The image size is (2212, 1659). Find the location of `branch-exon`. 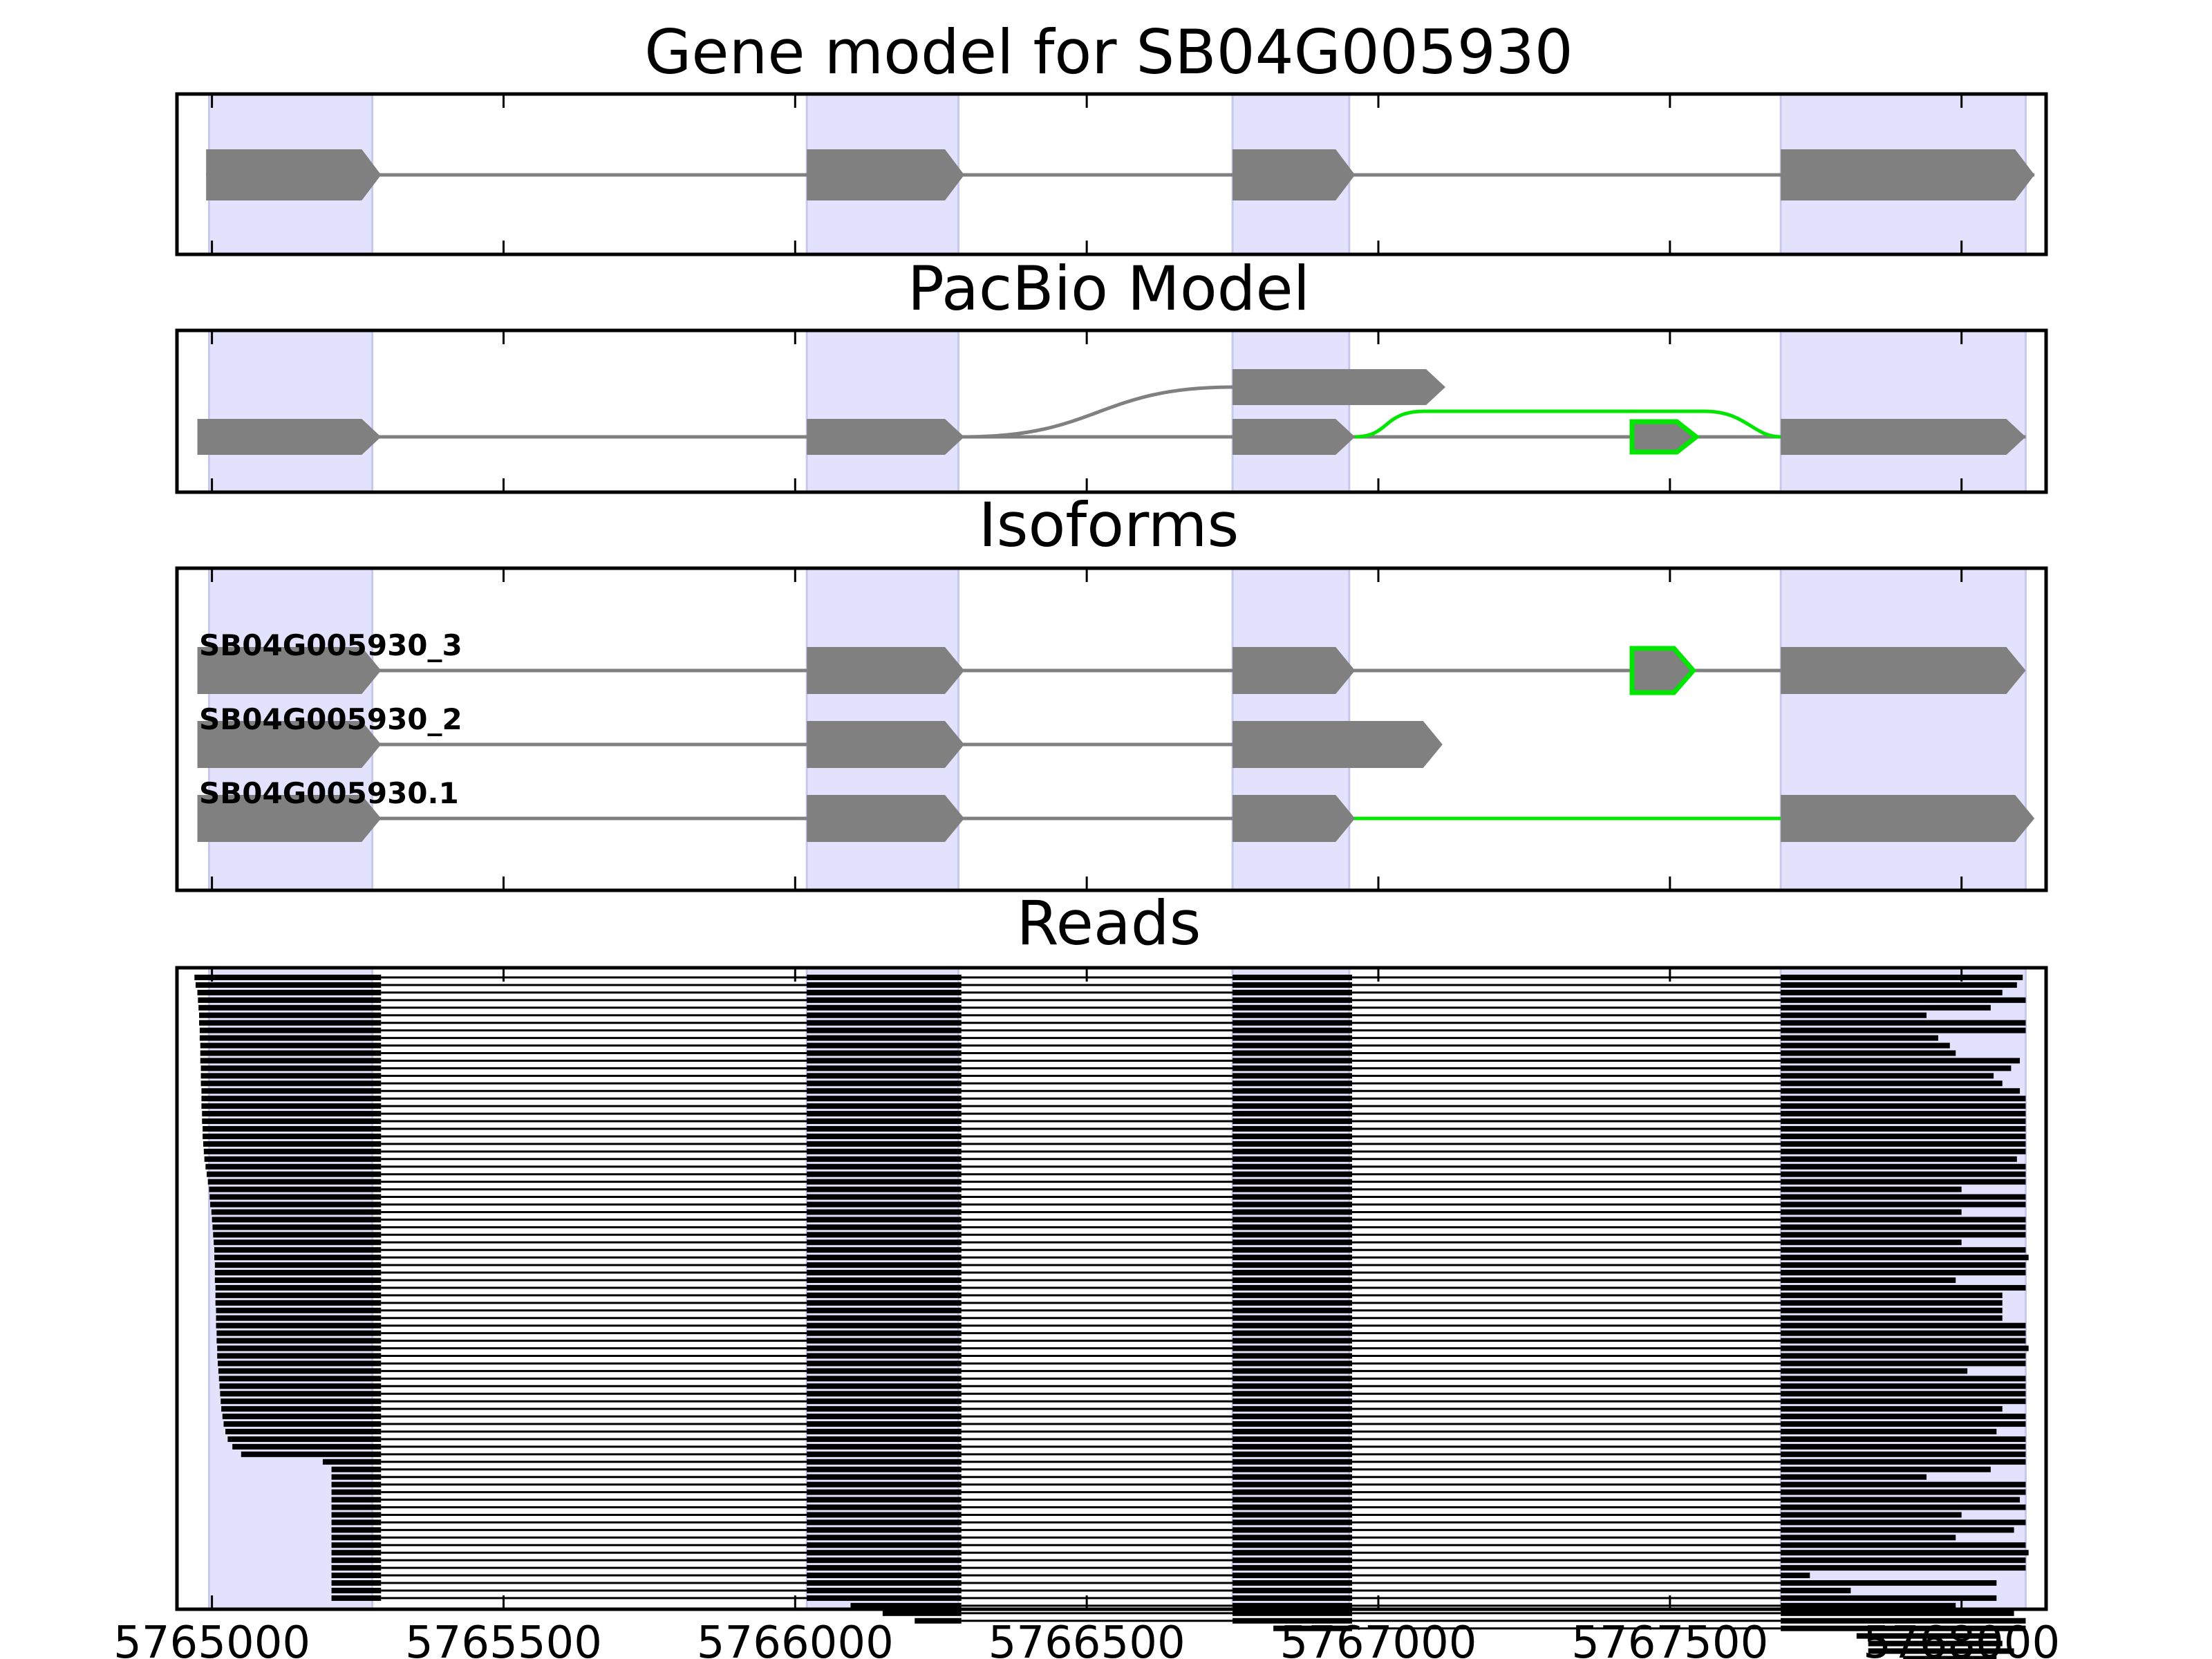

branch-exon is located at coordinates (1339, 387).